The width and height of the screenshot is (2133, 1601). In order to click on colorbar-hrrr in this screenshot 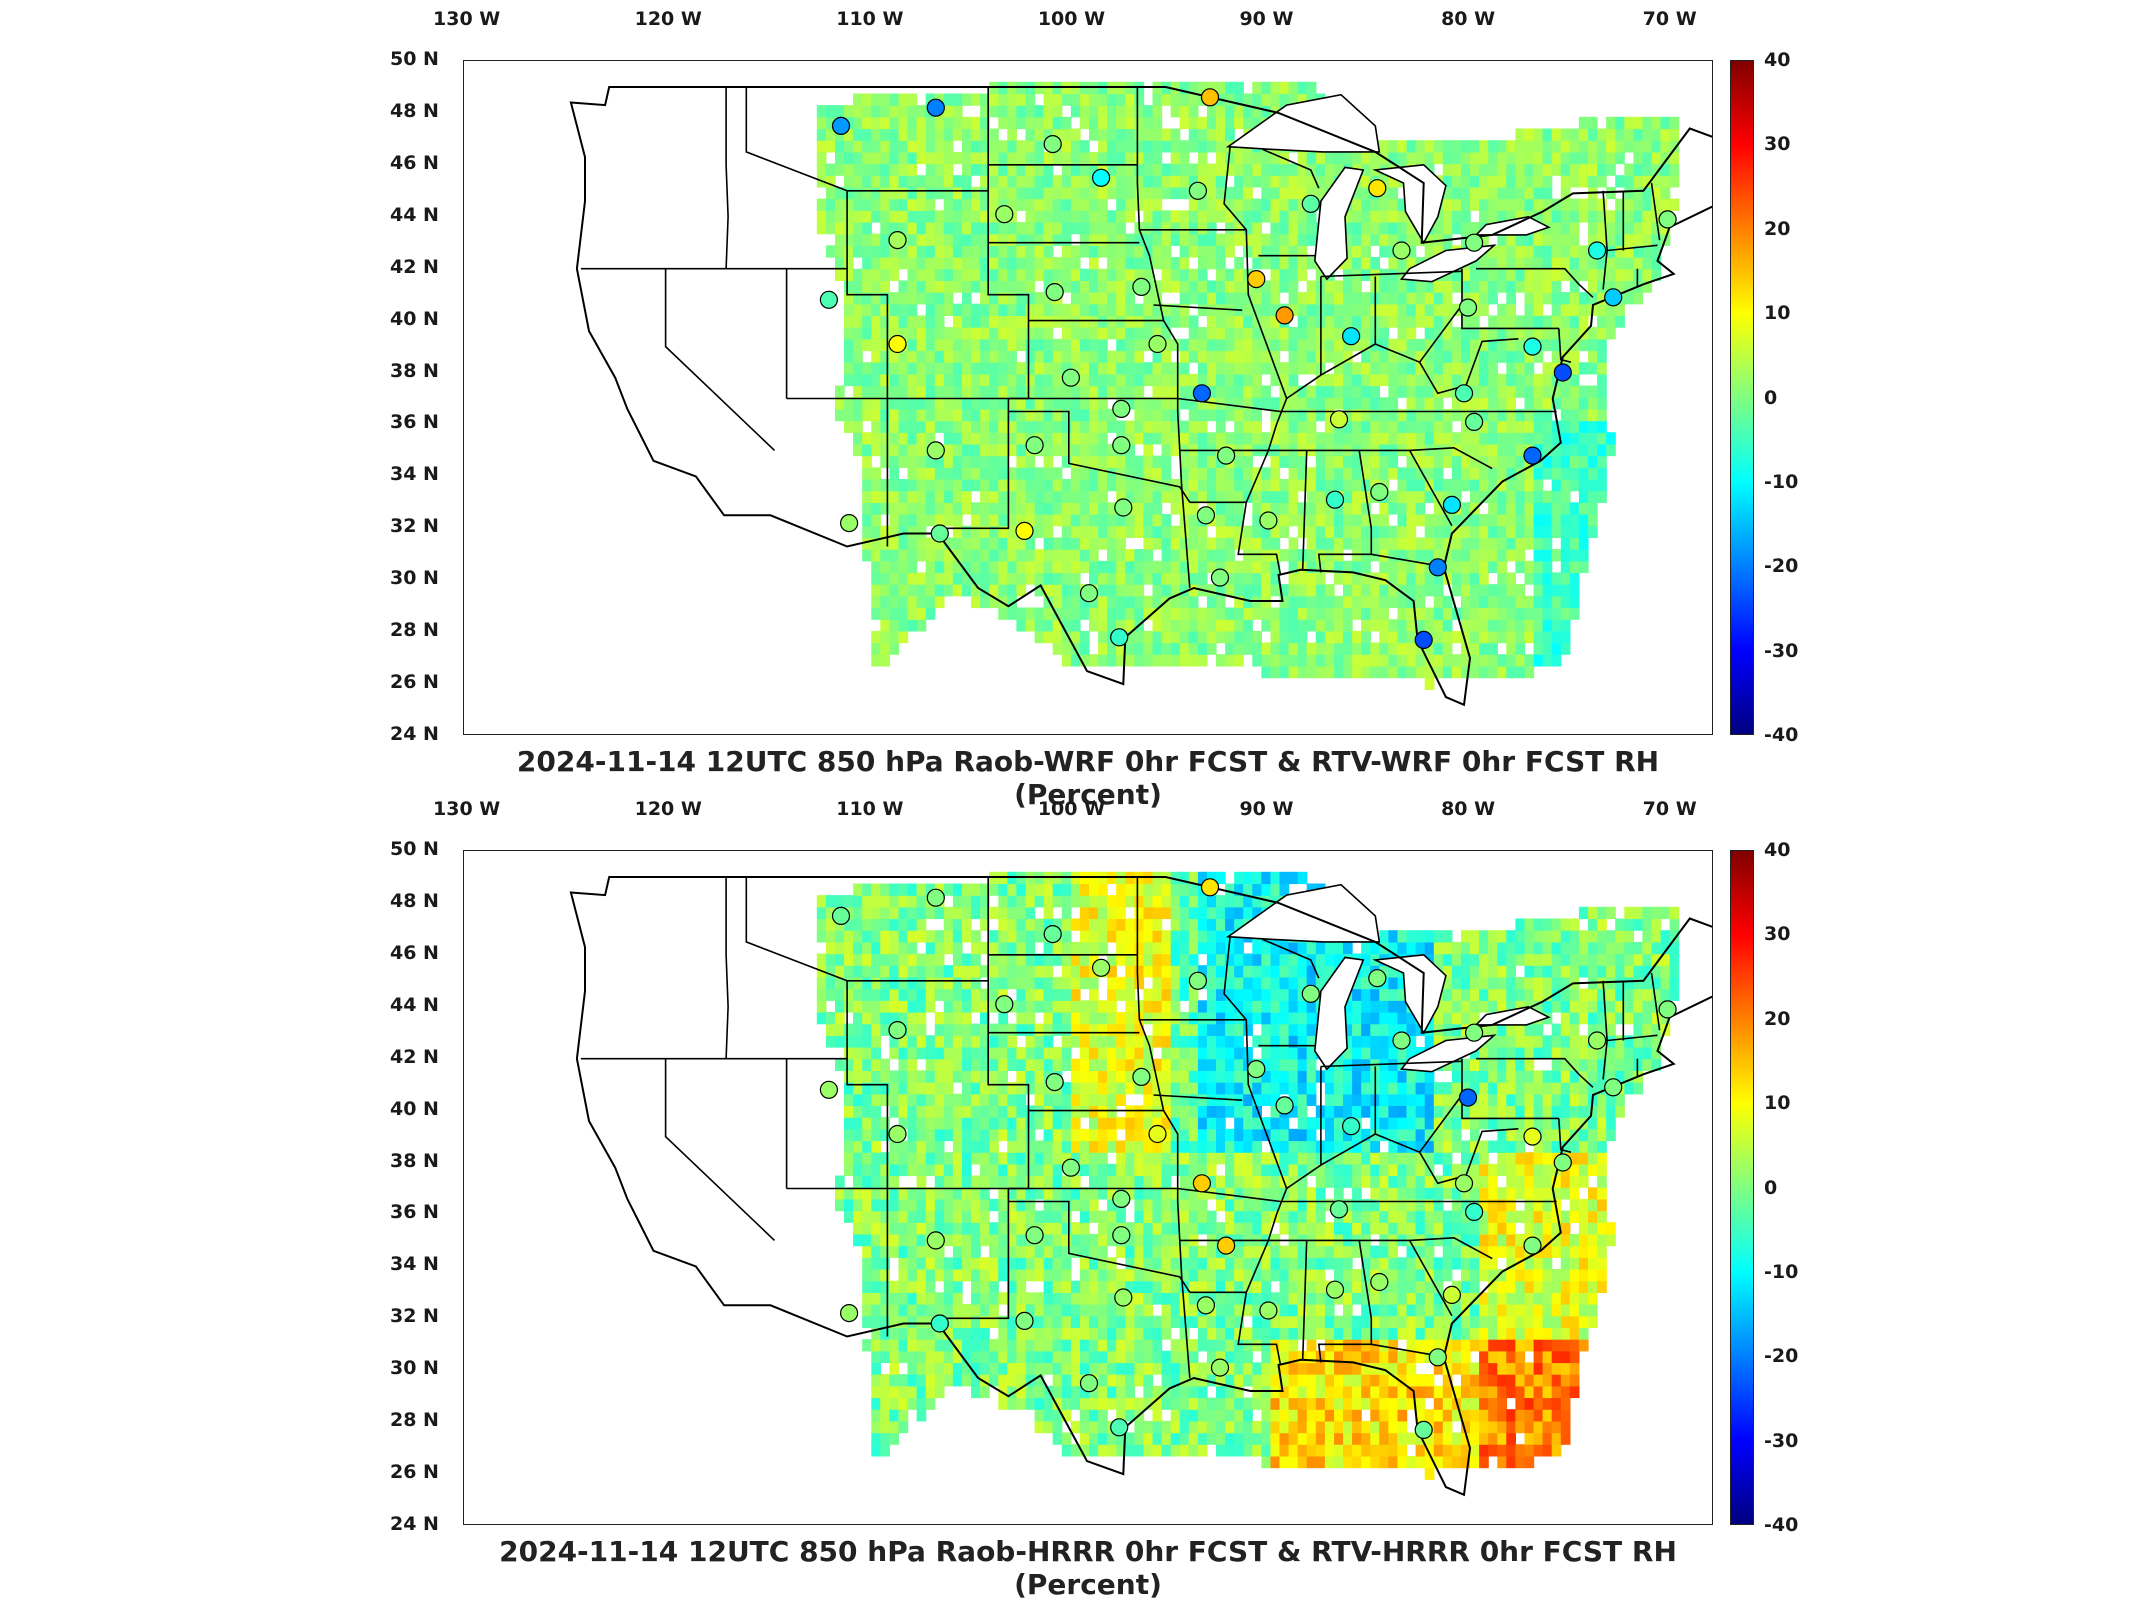, I will do `click(1742, 1187)`.